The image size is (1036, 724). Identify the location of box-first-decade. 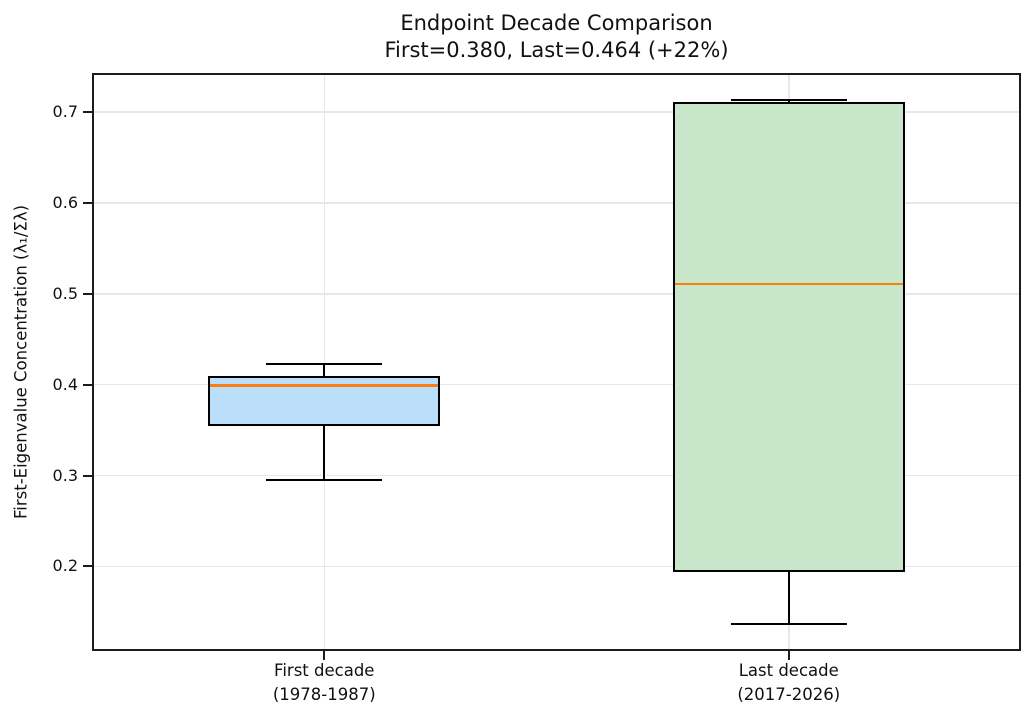
(324, 400).